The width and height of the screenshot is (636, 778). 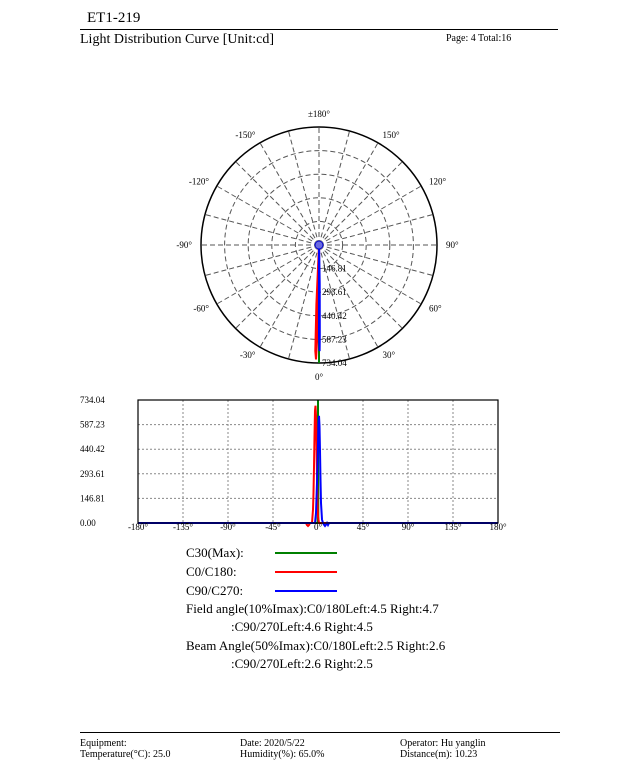 I want to click on legend-swatch-c0, so click(x=306, y=572).